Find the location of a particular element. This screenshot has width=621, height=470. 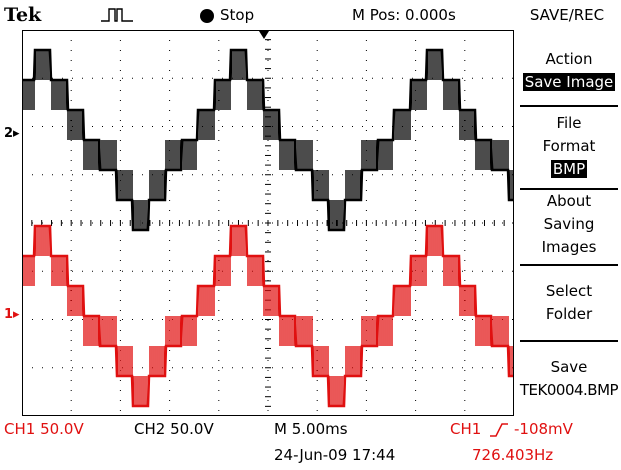

action-label: Action is located at coordinates (569, 59).